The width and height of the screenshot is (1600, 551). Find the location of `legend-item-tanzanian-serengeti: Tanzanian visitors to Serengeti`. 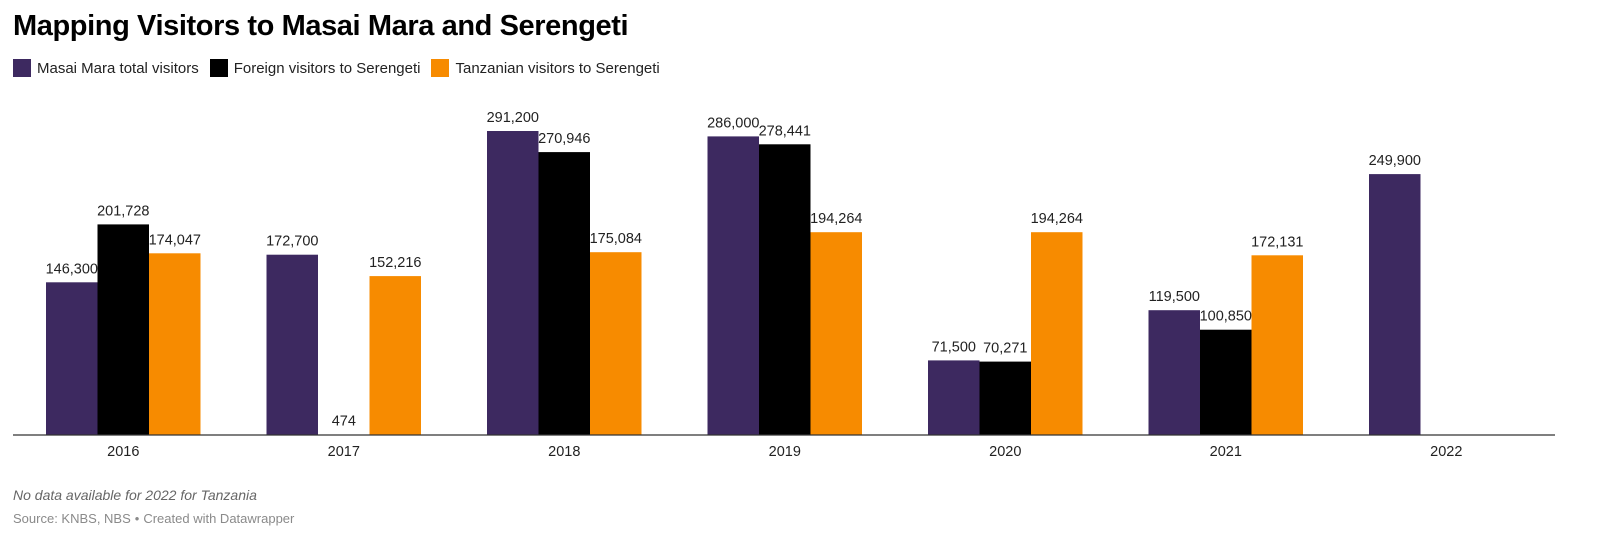

legend-item-tanzanian-serengeti: Tanzanian visitors to Serengeti is located at coordinates (545, 68).